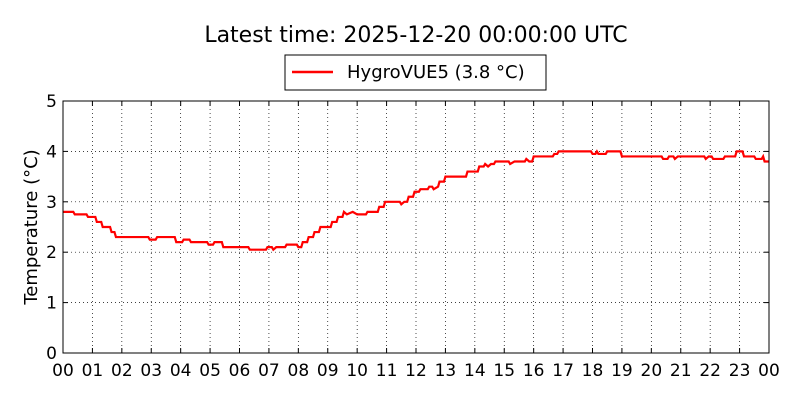 This screenshot has width=800, height=404. What do you see at coordinates (51, 253) in the screenshot?
I see `y-tick-label: 2` at bounding box center [51, 253].